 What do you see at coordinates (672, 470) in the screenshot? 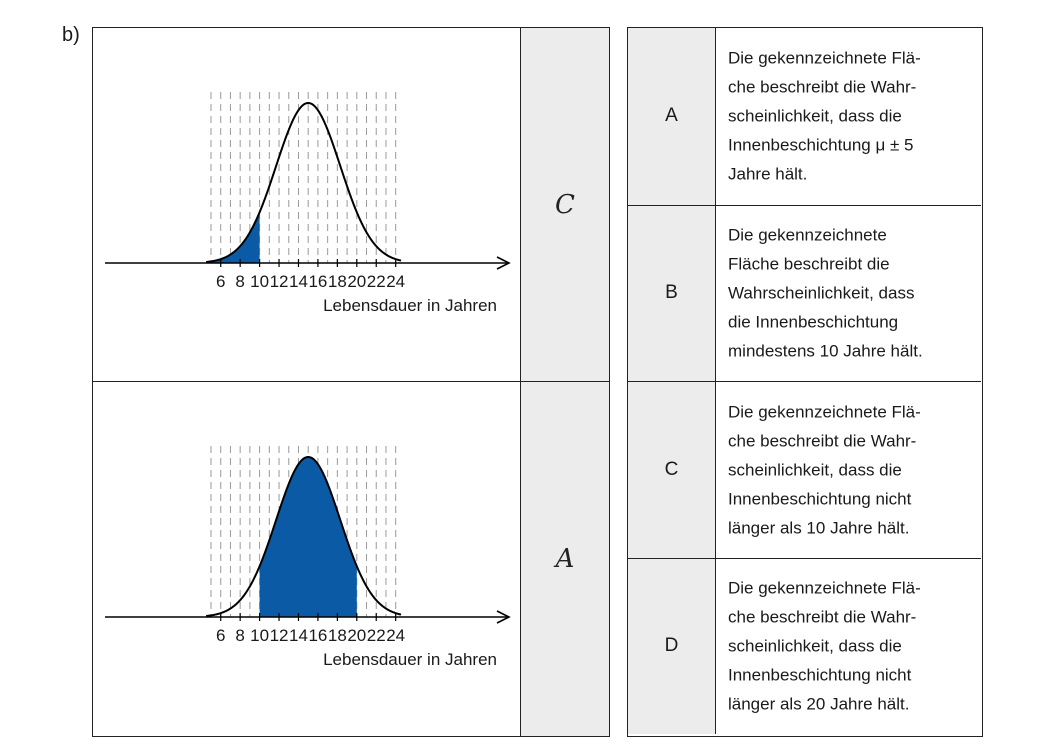
I see `option-letter: C` at bounding box center [672, 470].